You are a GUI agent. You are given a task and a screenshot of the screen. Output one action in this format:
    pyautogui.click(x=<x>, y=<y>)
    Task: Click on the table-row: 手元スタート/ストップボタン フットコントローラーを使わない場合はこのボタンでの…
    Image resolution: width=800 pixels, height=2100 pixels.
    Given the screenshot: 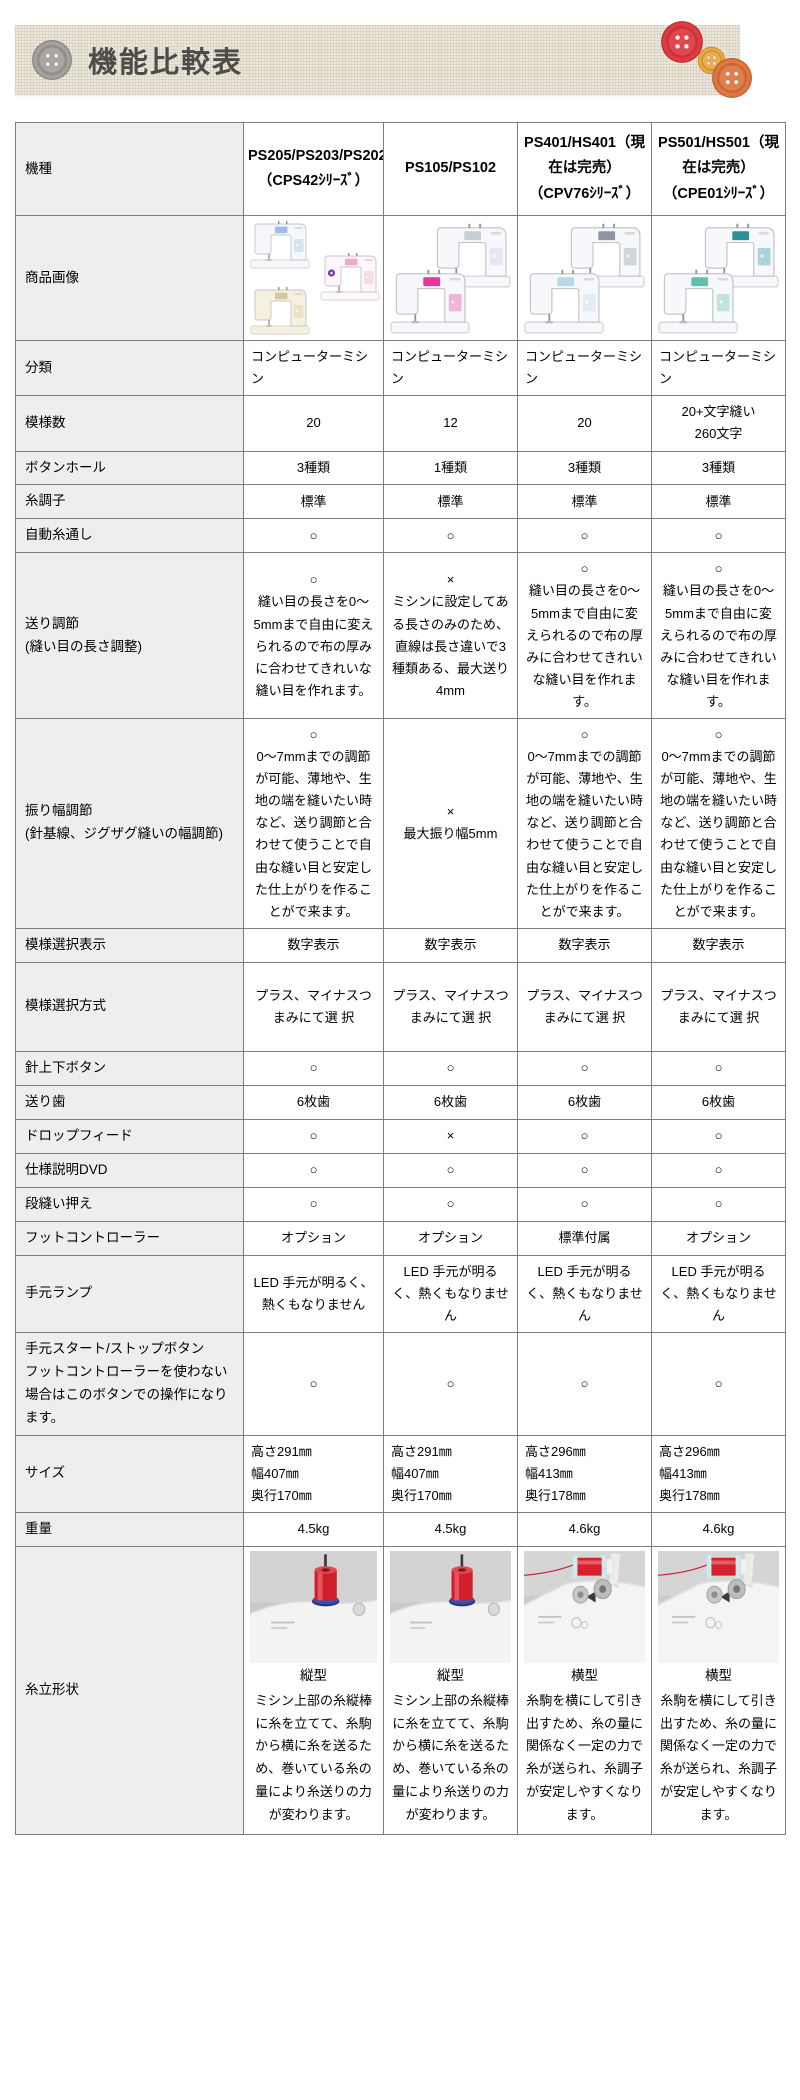 What is the action you would take?
    pyautogui.click(x=400, y=1383)
    